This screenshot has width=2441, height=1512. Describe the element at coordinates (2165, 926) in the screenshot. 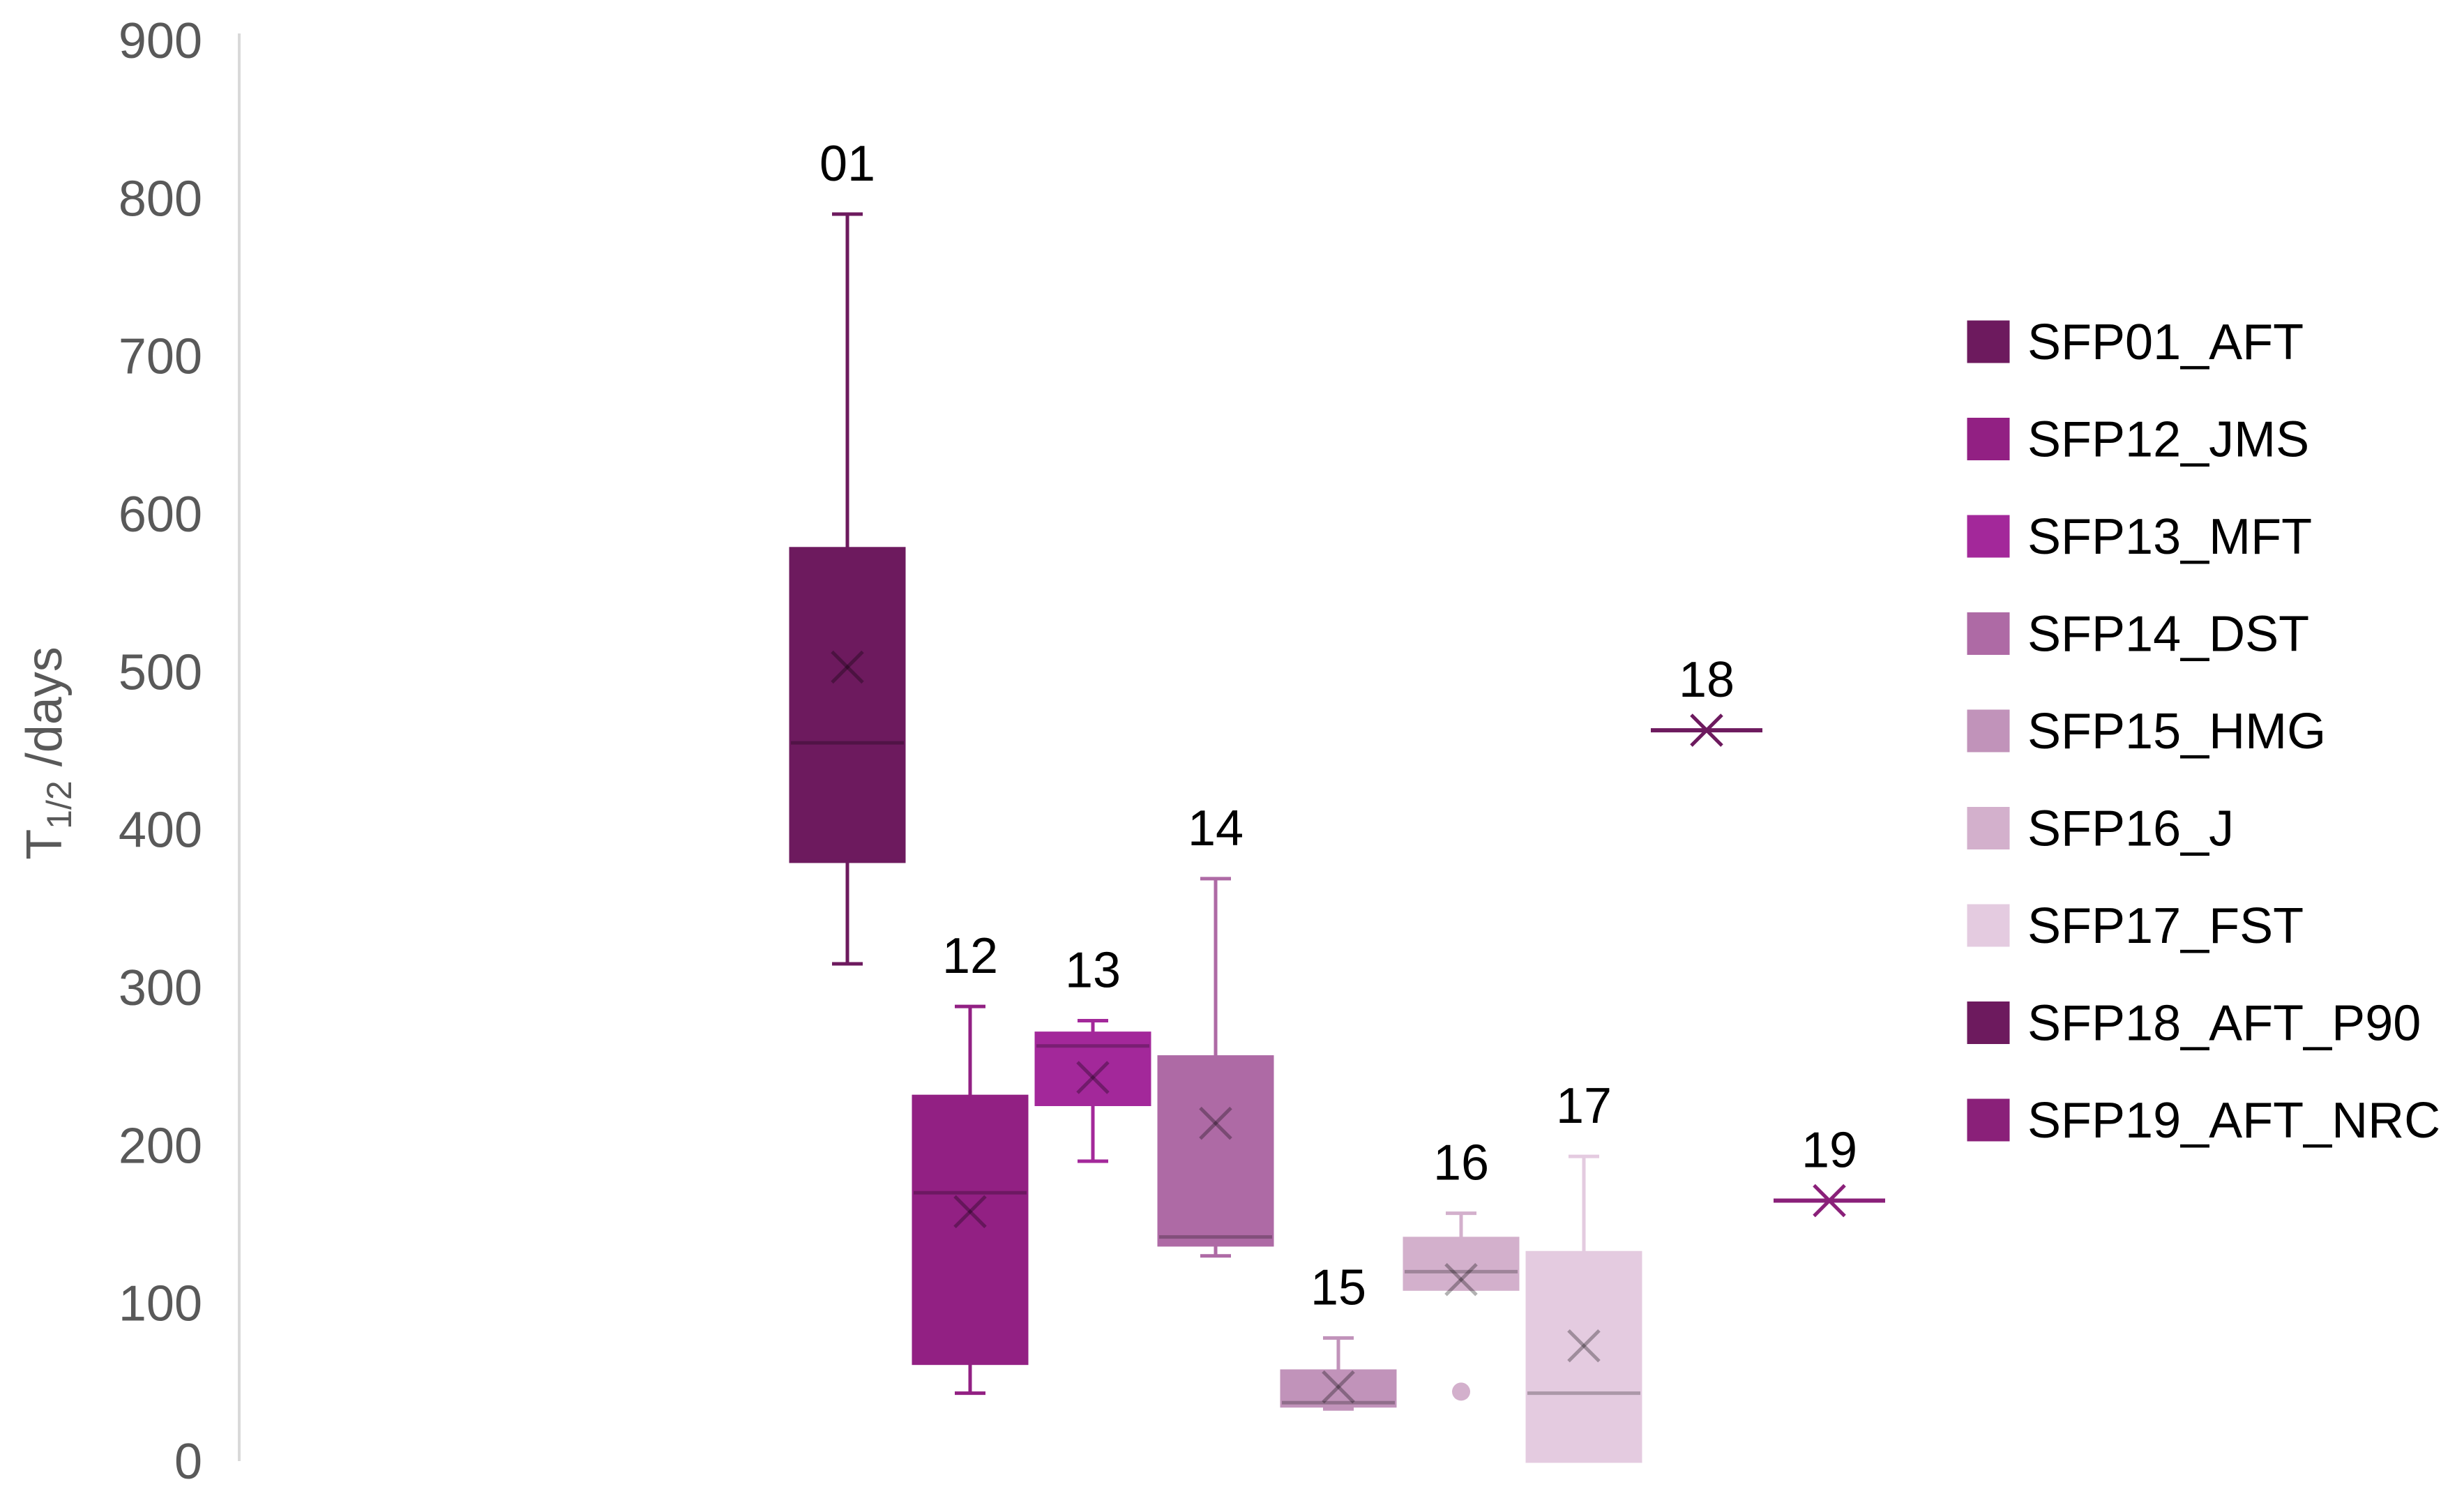

I see `legend-label: SFP17_FST` at that location.